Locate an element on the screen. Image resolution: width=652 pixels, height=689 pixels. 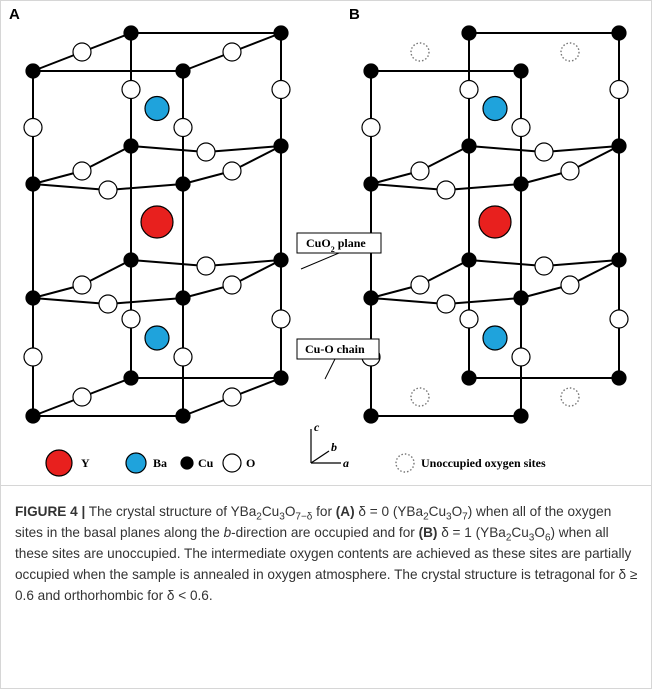
legend-label: Unoccupied oxygen sites is located at coordinates (483, 463).